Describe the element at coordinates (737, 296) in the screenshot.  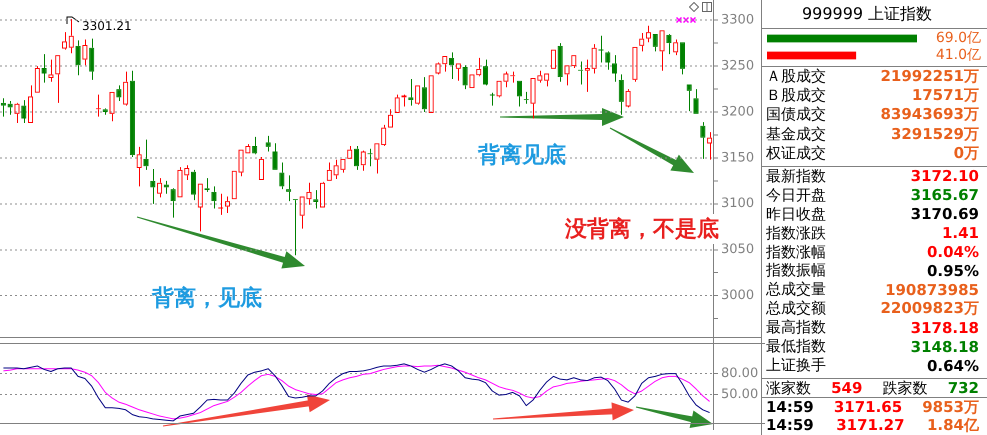
I see `y-tick-label: 3000` at that location.